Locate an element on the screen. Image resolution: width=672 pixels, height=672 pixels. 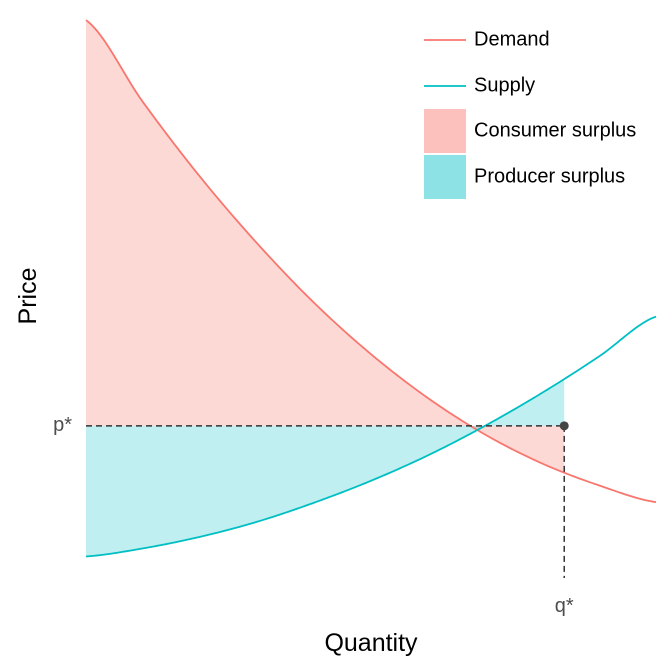
legend-label-consumer-surplus: Consumer surplus is located at coordinates (555, 130).